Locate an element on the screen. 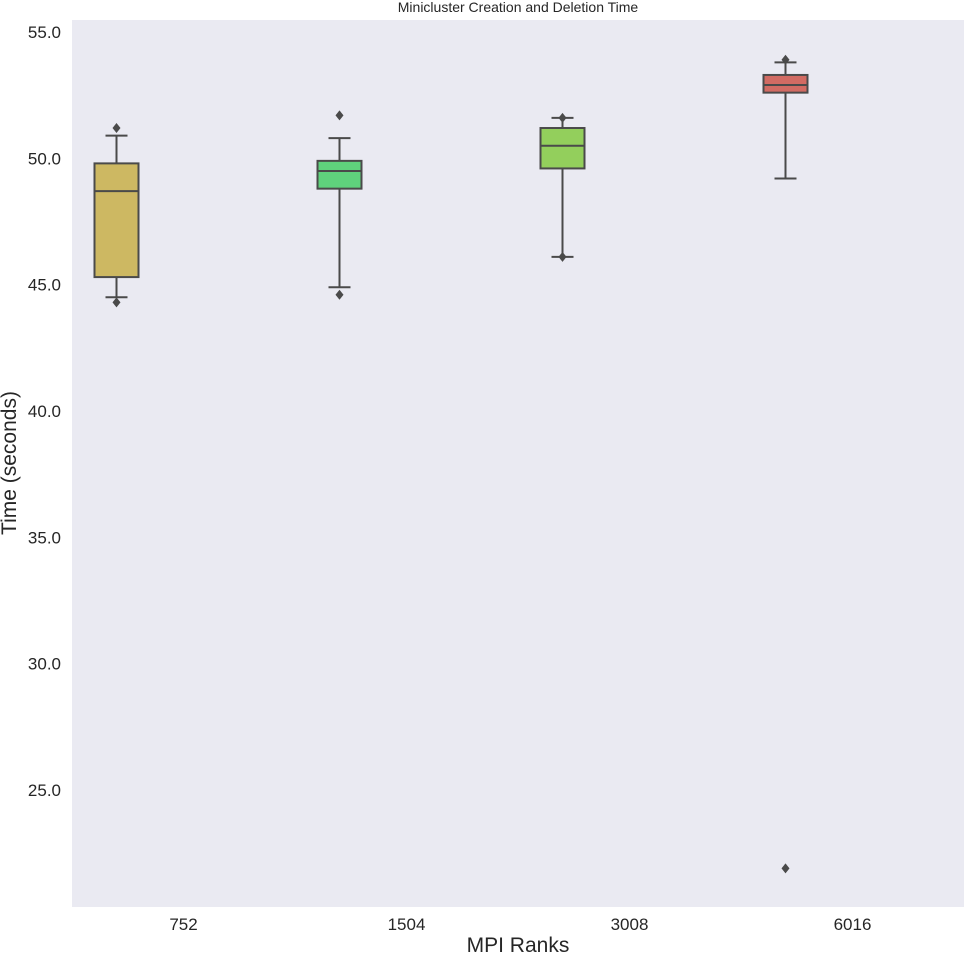 This screenshot has height=954, width=964. y-axis-label: Time (seconds) is located at coordinates (10, 463).